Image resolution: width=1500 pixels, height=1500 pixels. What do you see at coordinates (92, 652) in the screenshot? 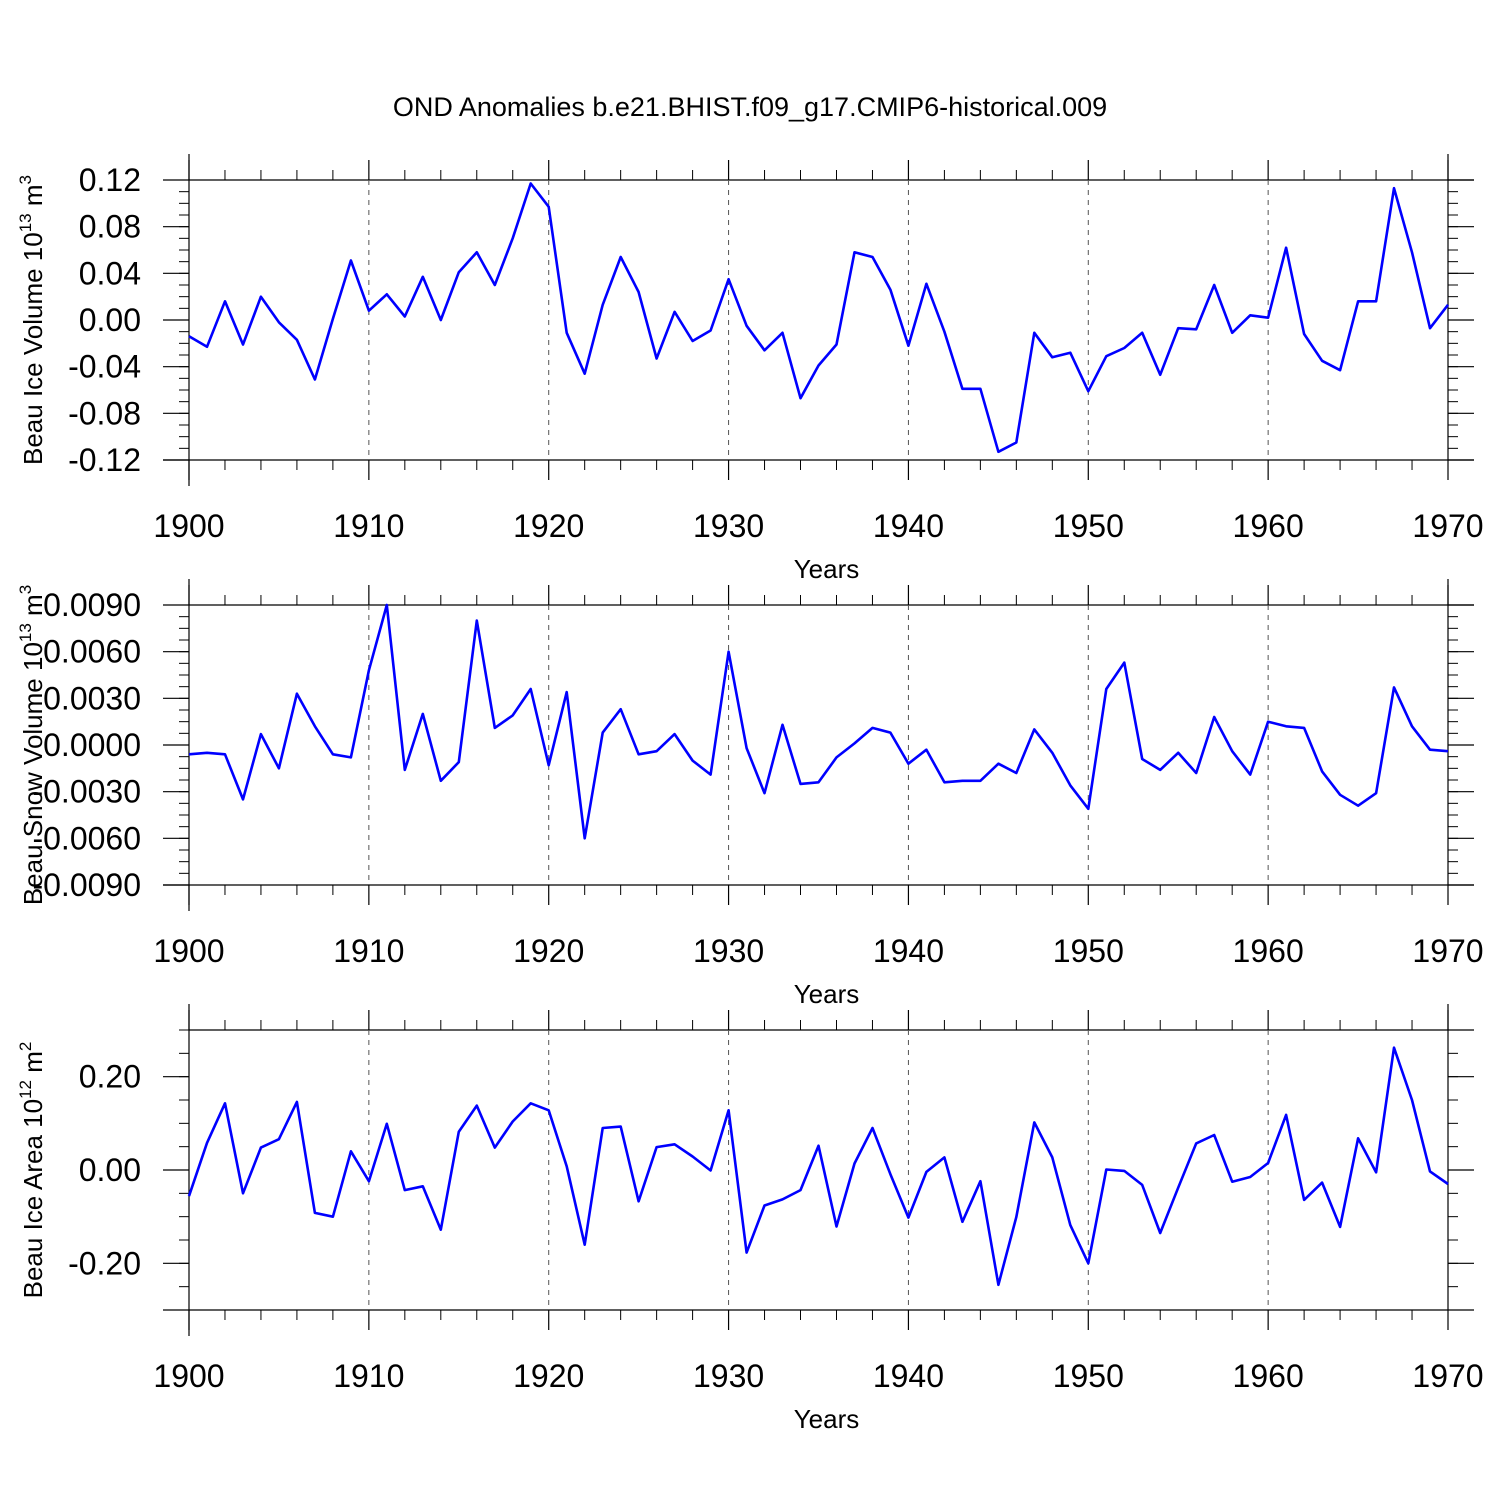
I see `y-tick-label: 0.0060` at bounding box center [92, 652].